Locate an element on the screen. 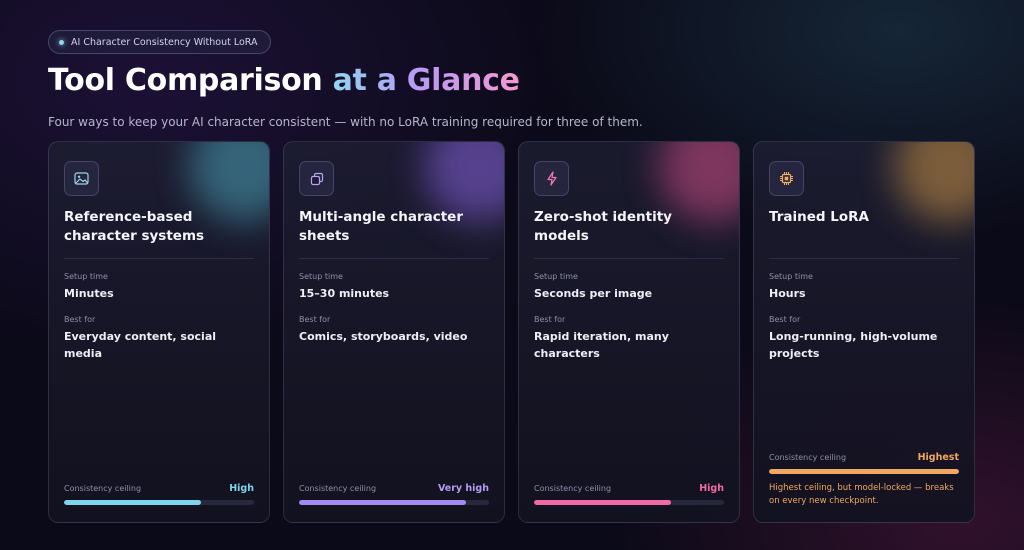  badge-label: AI Character Consistency Without LoRA is located at coordinates (164, 42).